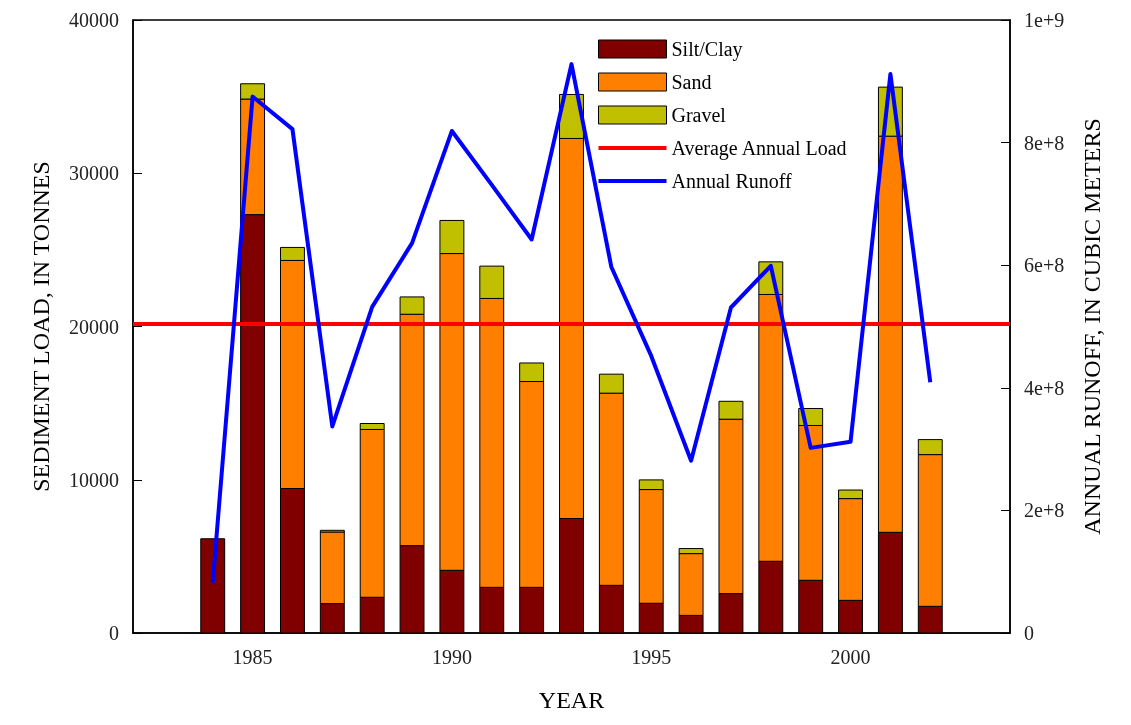  I want to click on x-tick-label: 1995, so click(651, 657).